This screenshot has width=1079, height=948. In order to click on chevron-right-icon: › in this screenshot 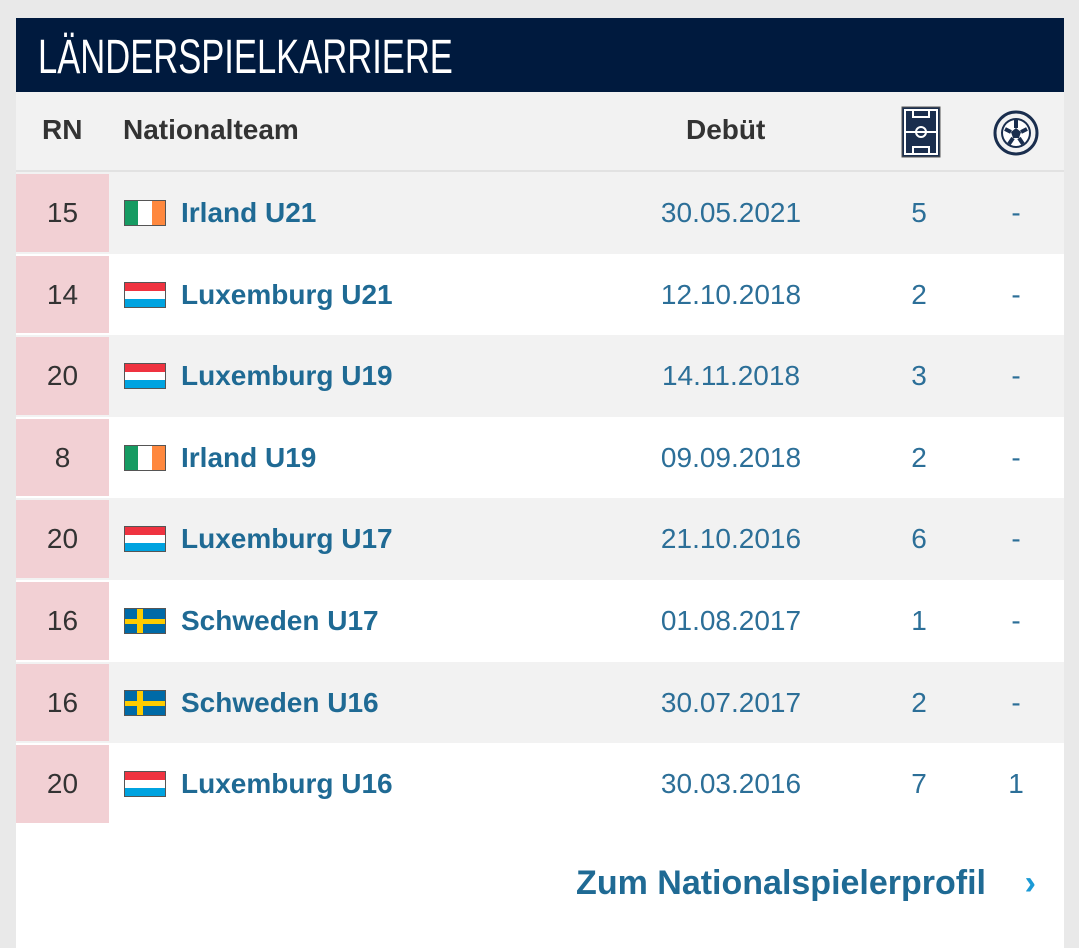, I will do `click(1030, 883)`.